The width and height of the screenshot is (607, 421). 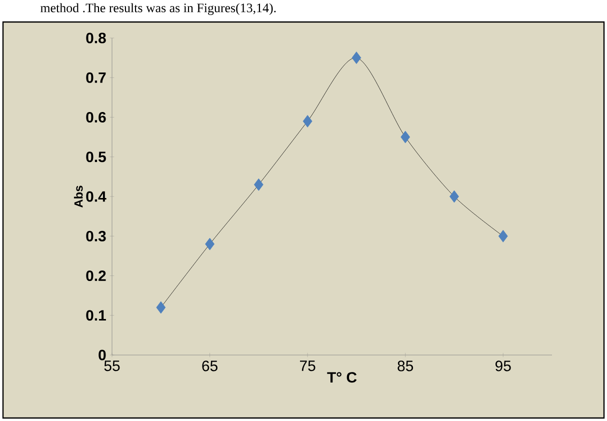 What do you see at coordinates (102, 355) in the screenshot?
I see `y-tick-label: 0` at bounding box center [102, 355].